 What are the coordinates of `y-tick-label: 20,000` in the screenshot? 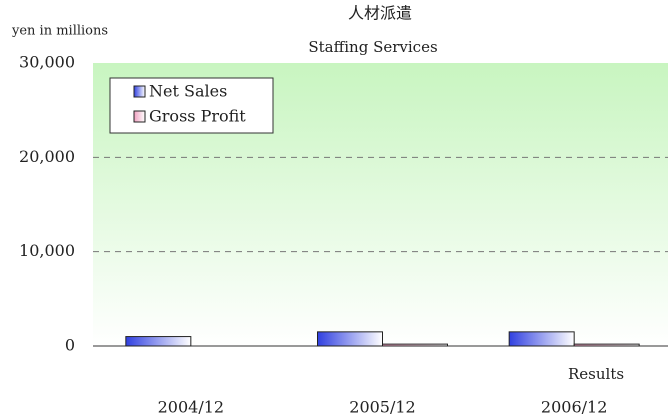 It's located at (47, 156).